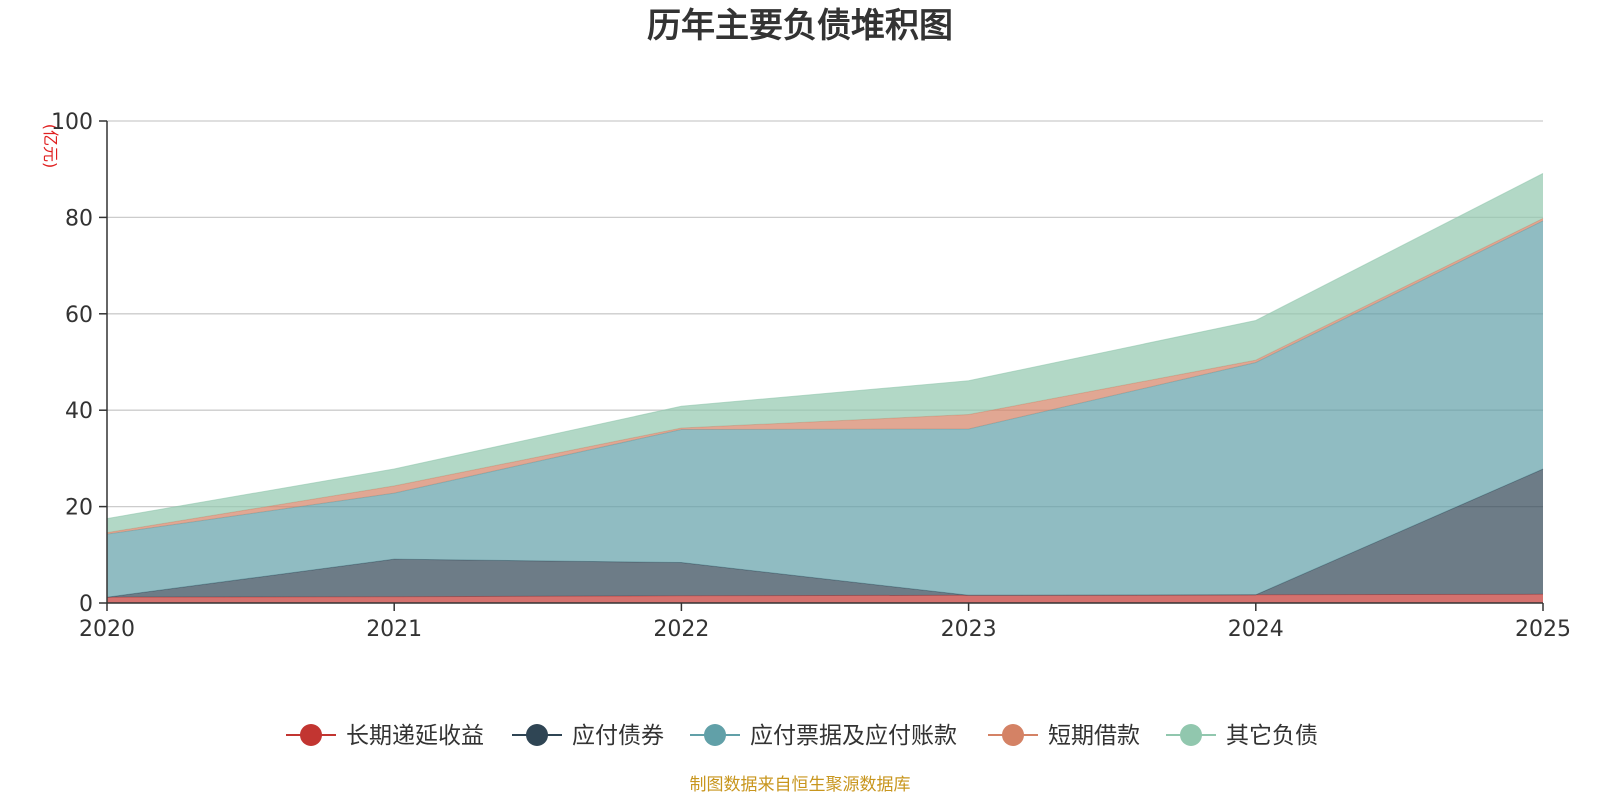 This screenshot has height=800, width=1600. I want to click on source-note: 制图数据来自恒生聚源数据库, so click(800, 785).